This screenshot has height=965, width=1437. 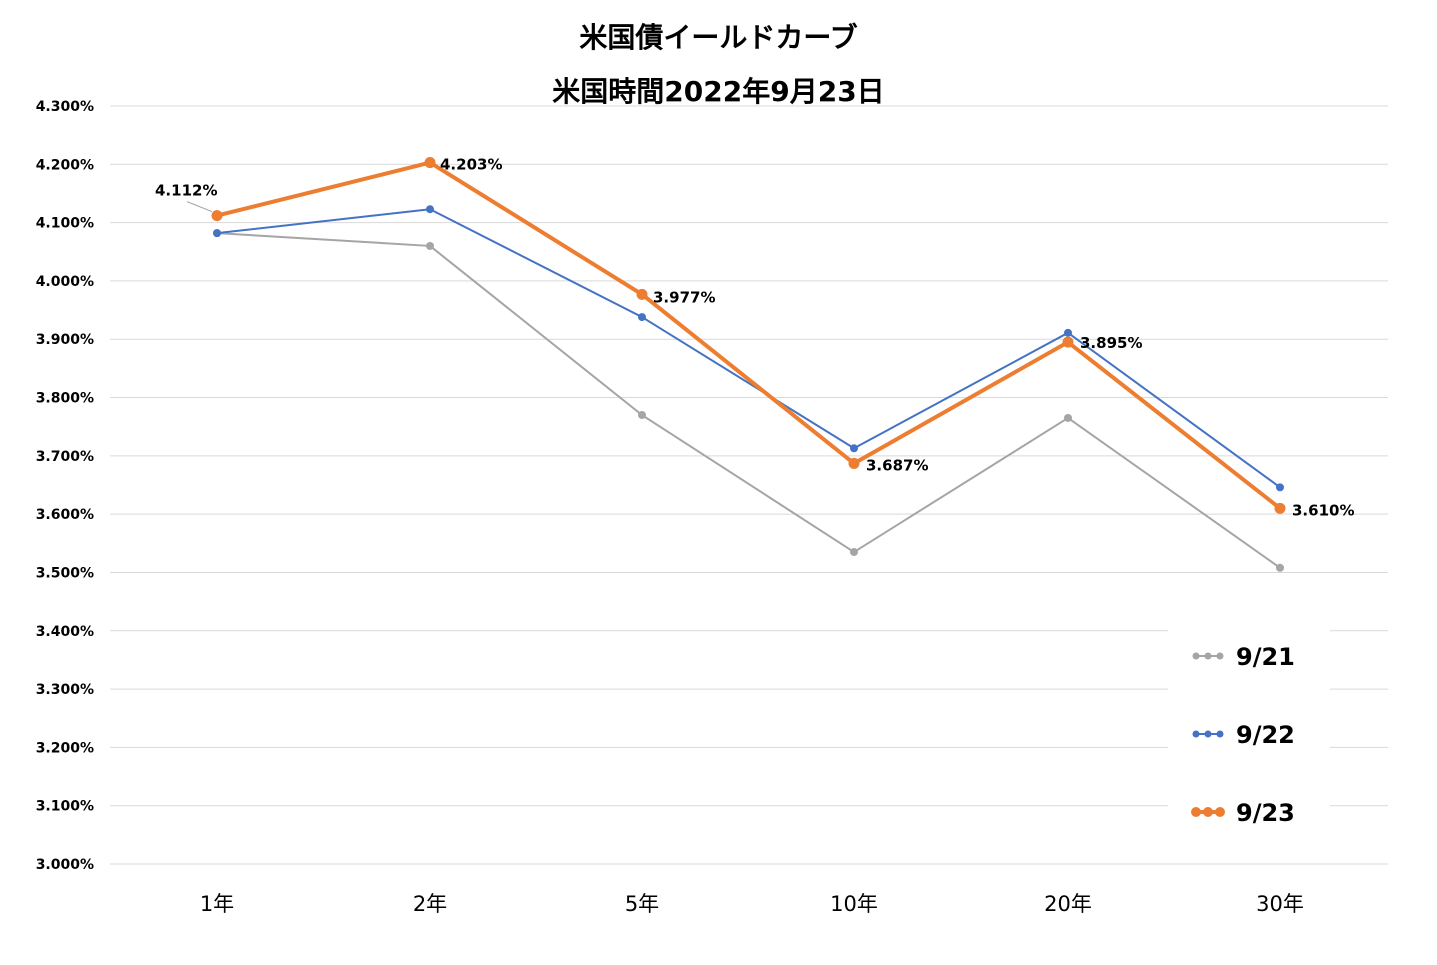 I want to click on y-tick-label: 3.600%, so click(x=65, y=515).